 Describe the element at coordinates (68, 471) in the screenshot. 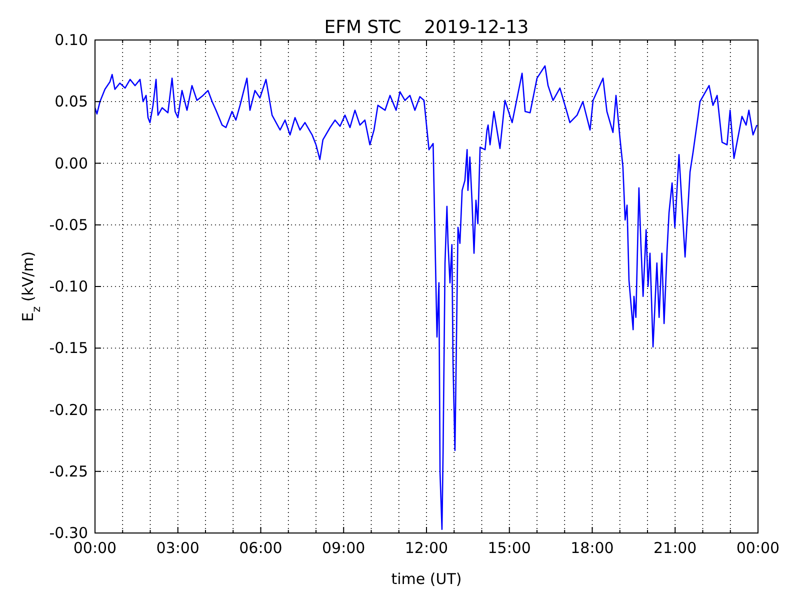

I see `y-tick-label: -0.25` at that location.